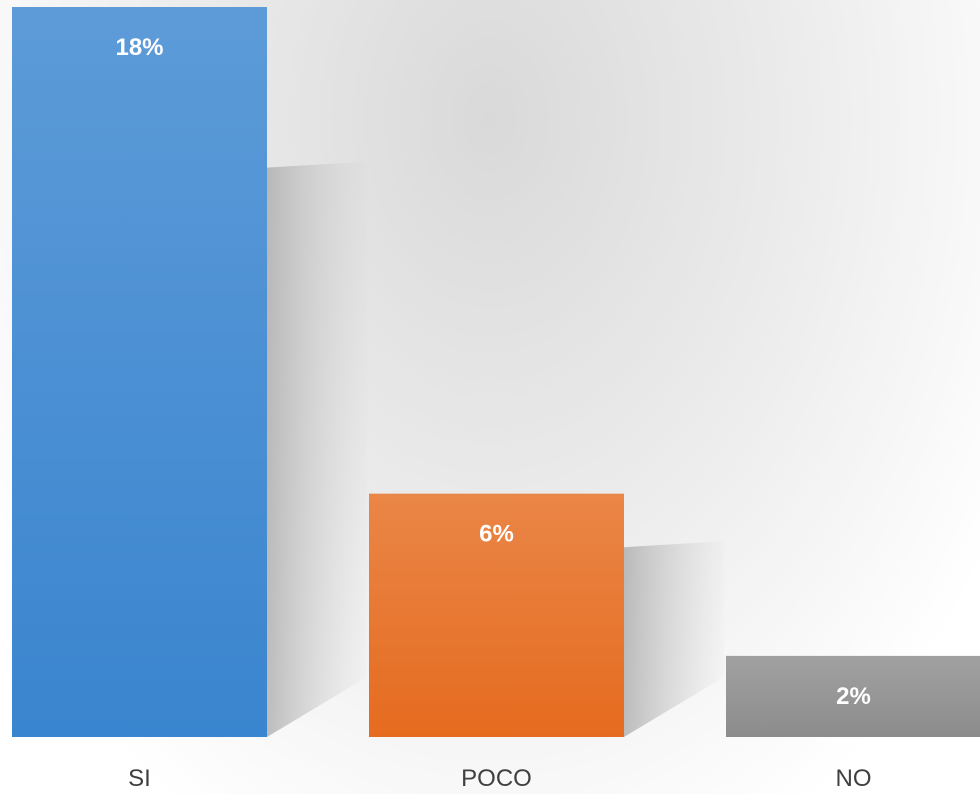  Describe the element at coordinates (496, 615) in the screenshot. I see `bar-poco` at that location.